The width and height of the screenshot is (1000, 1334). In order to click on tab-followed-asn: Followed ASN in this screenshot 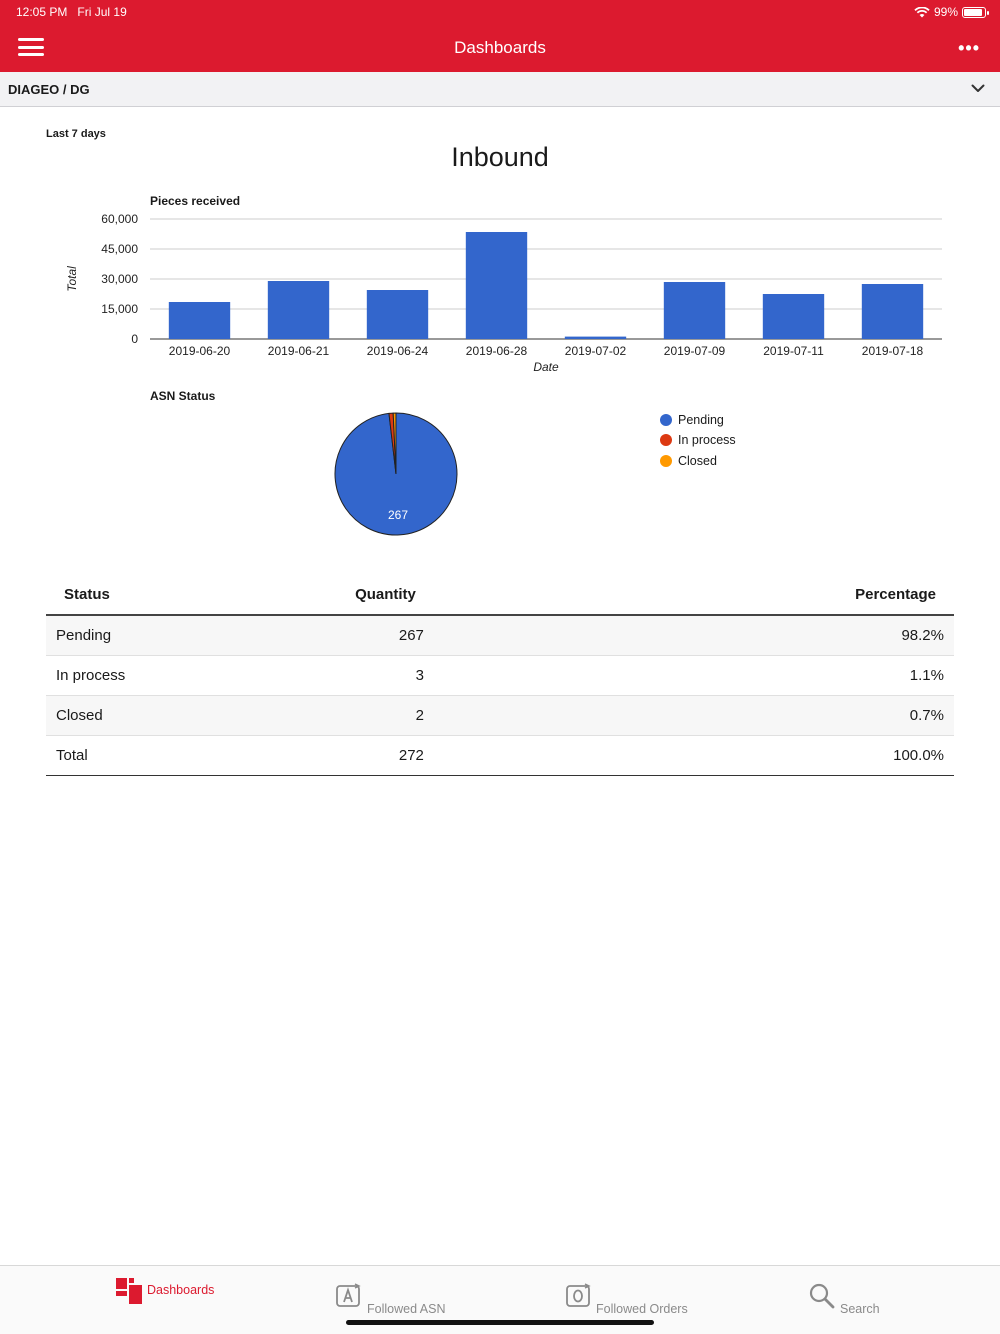, I will do `click(405, 1296)`.